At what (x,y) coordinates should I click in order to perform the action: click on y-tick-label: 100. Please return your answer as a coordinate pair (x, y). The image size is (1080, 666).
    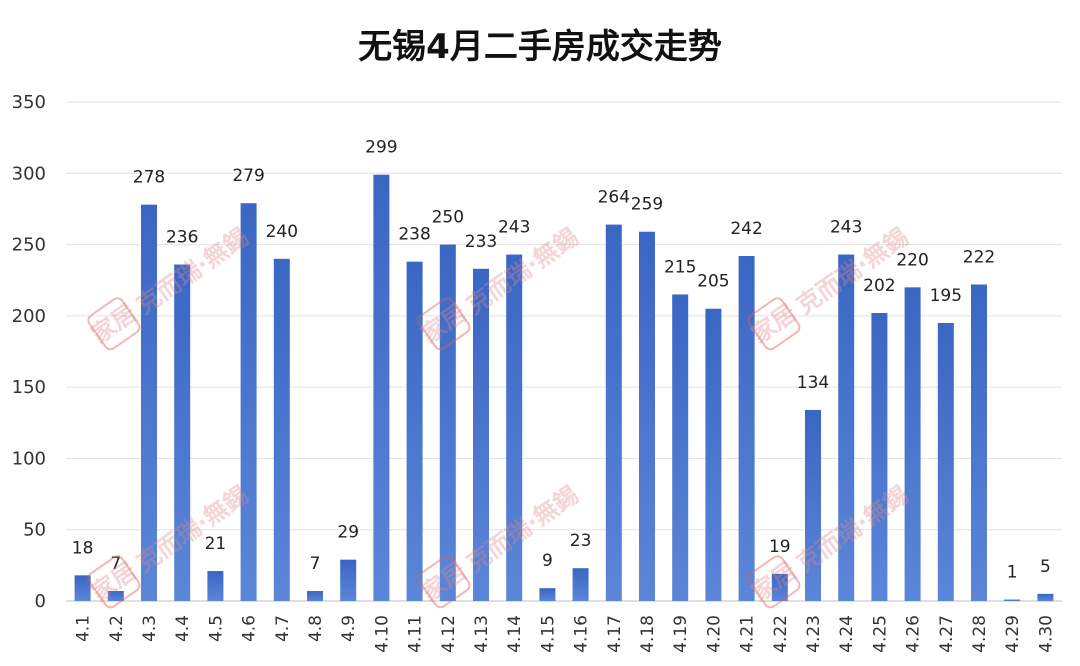
    Looking at the image, I should click on (29, 458).